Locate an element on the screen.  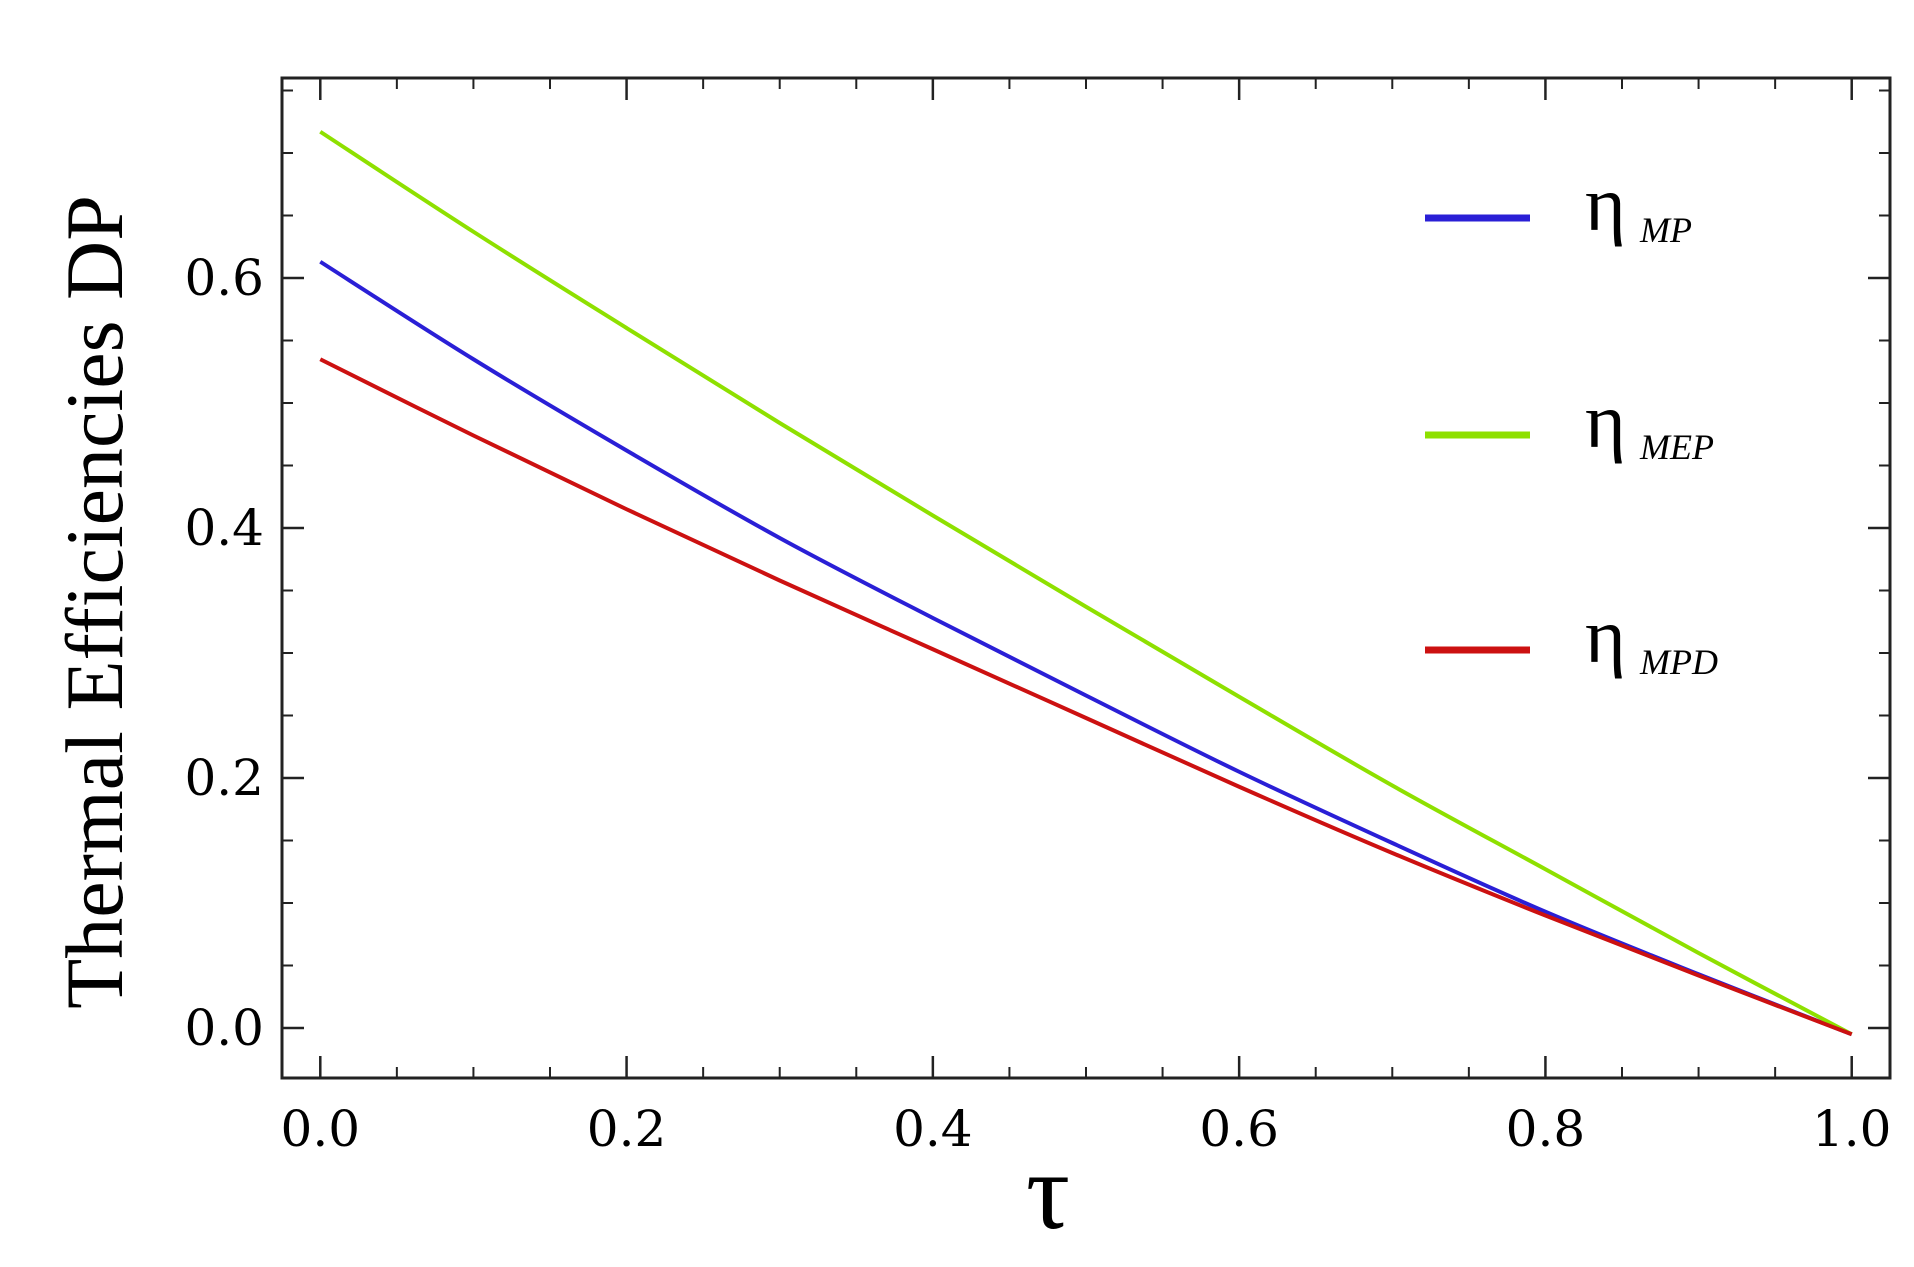
x-tick-label: 0.0 is located at coordinates (321, 1129).